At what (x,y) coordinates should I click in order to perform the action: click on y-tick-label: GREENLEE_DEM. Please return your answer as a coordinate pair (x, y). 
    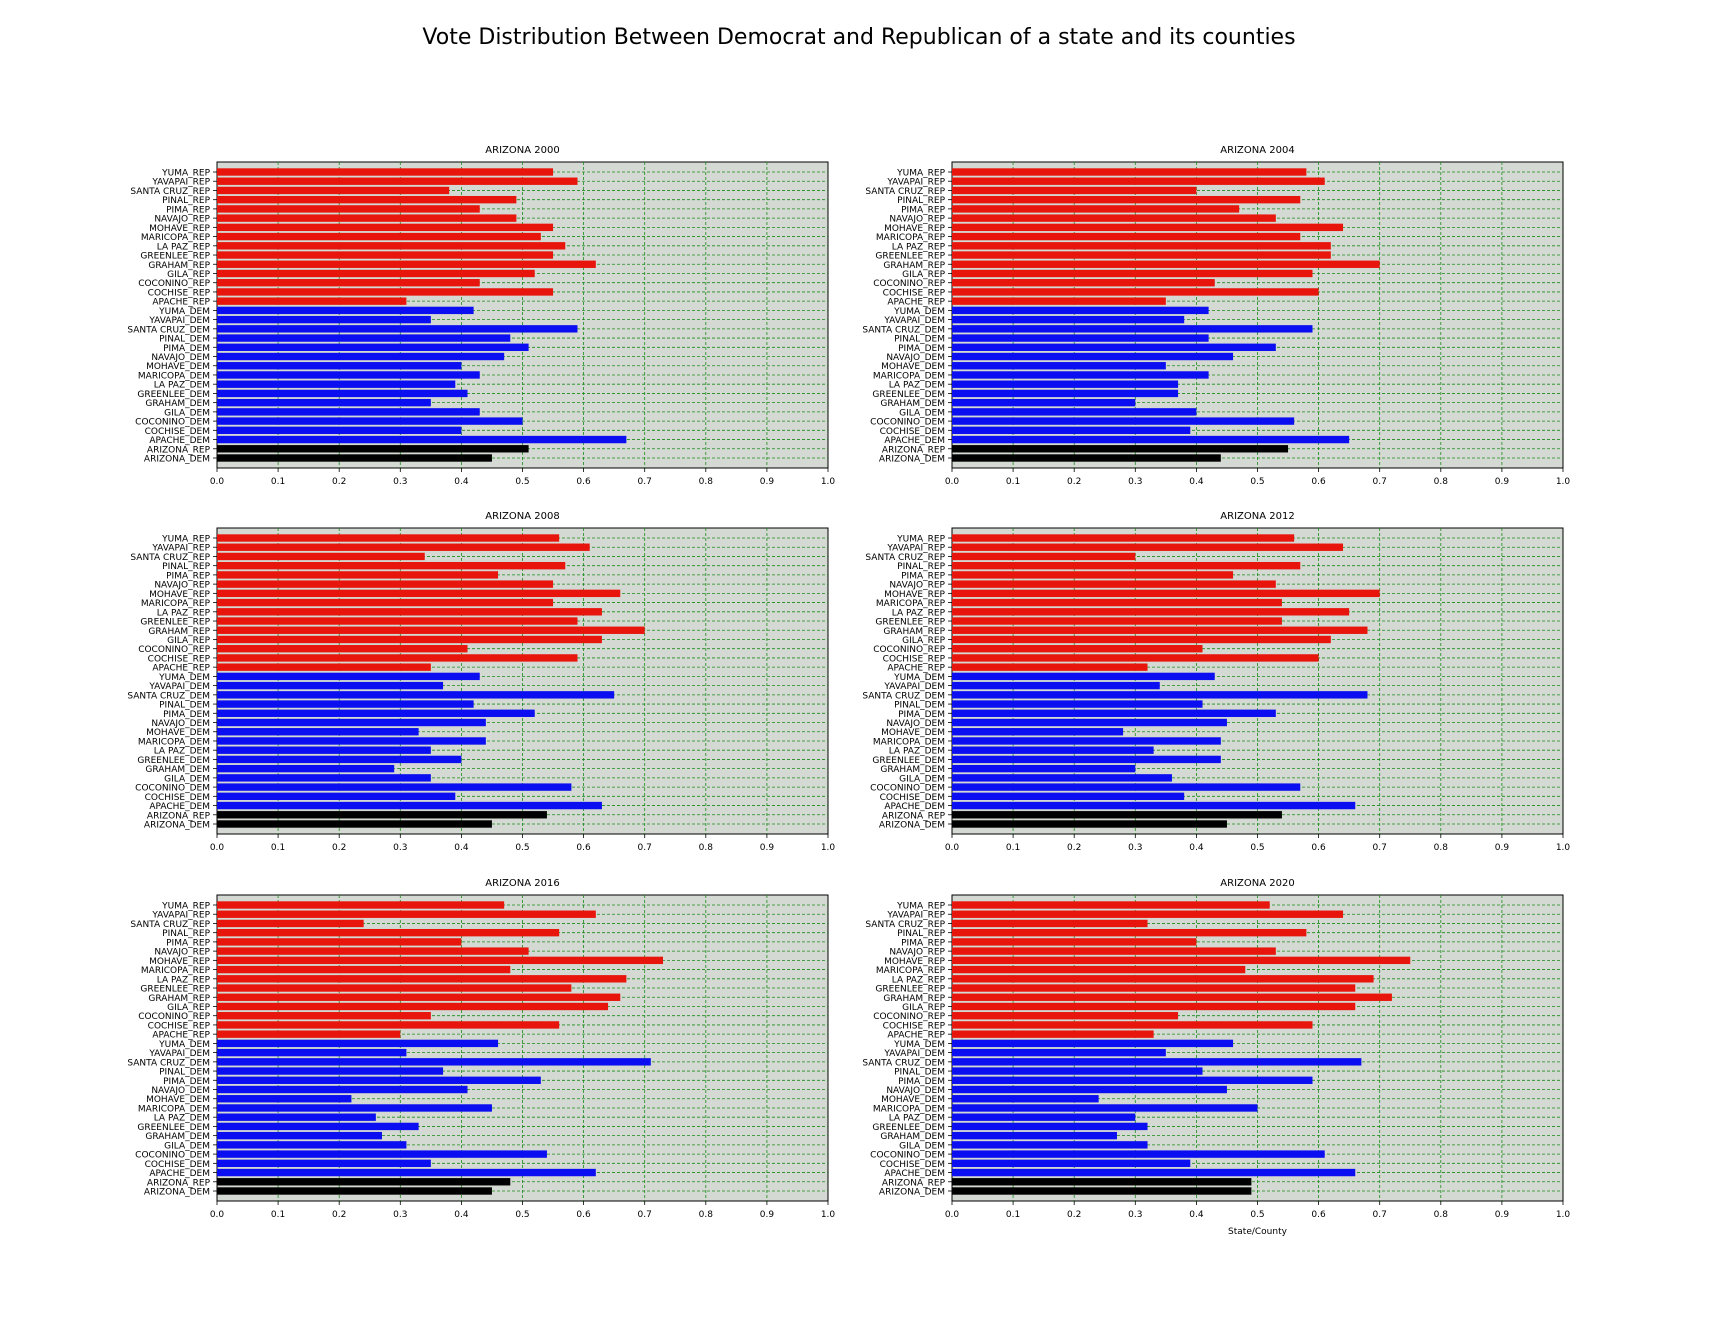
    Looking at the image, I should click on (908, 761).